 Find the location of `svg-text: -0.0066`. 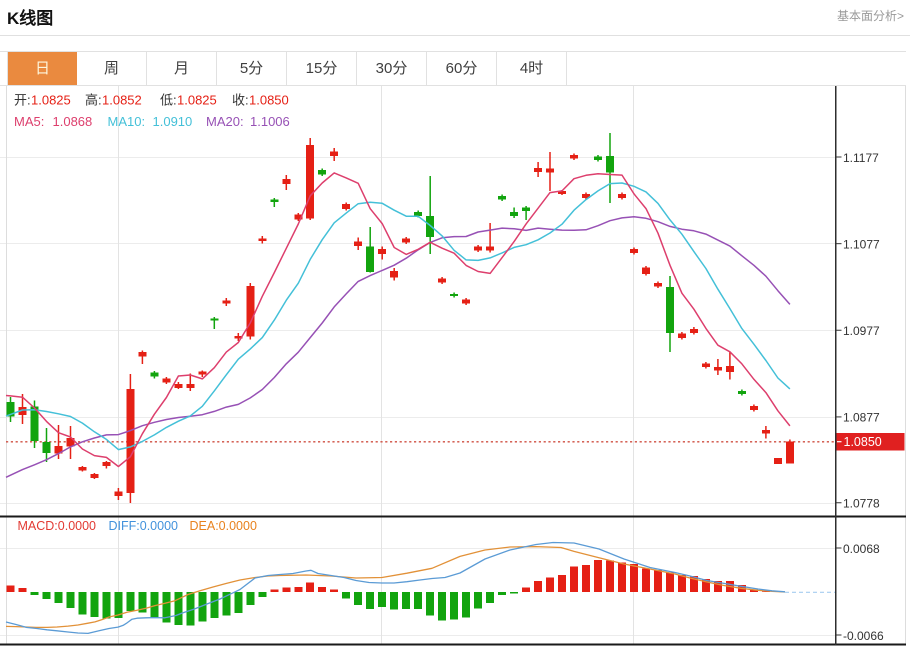

svg-text: -0.0066 is located at coordinates (863, 636).